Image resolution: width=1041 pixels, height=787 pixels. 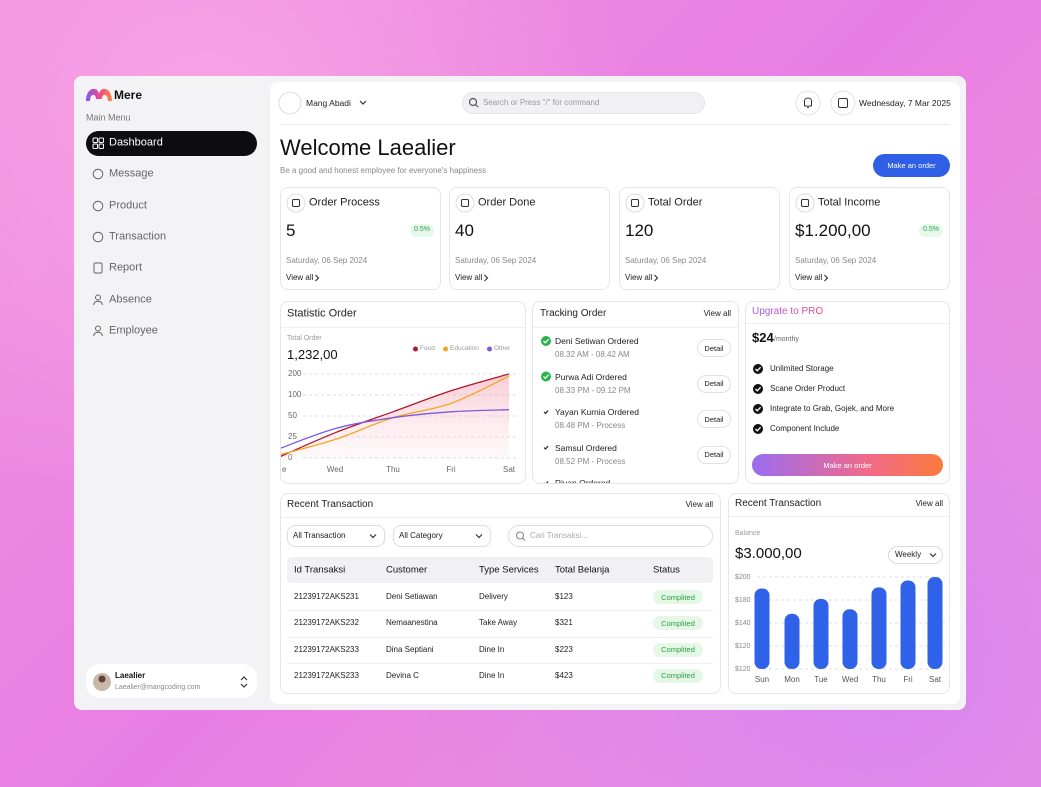 What do you see at coordinates (839, 593) in the screenshot?
I see `balance-card` at bounding box center [839, 593].